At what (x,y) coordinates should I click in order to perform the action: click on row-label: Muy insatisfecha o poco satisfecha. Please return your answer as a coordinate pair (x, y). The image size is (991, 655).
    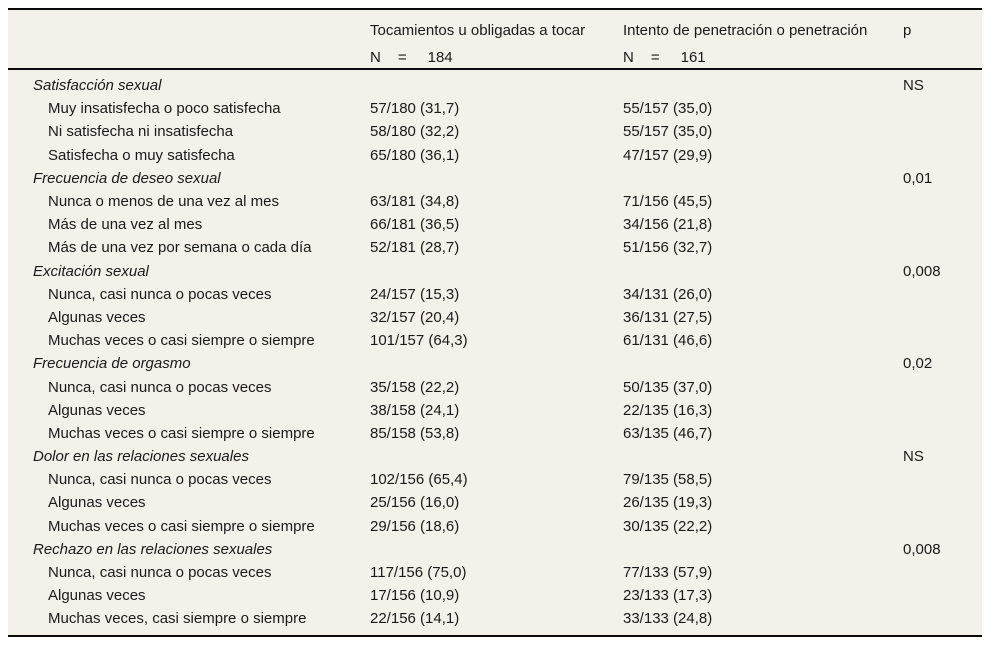
    Looking at the image, I should click on (164, 109).